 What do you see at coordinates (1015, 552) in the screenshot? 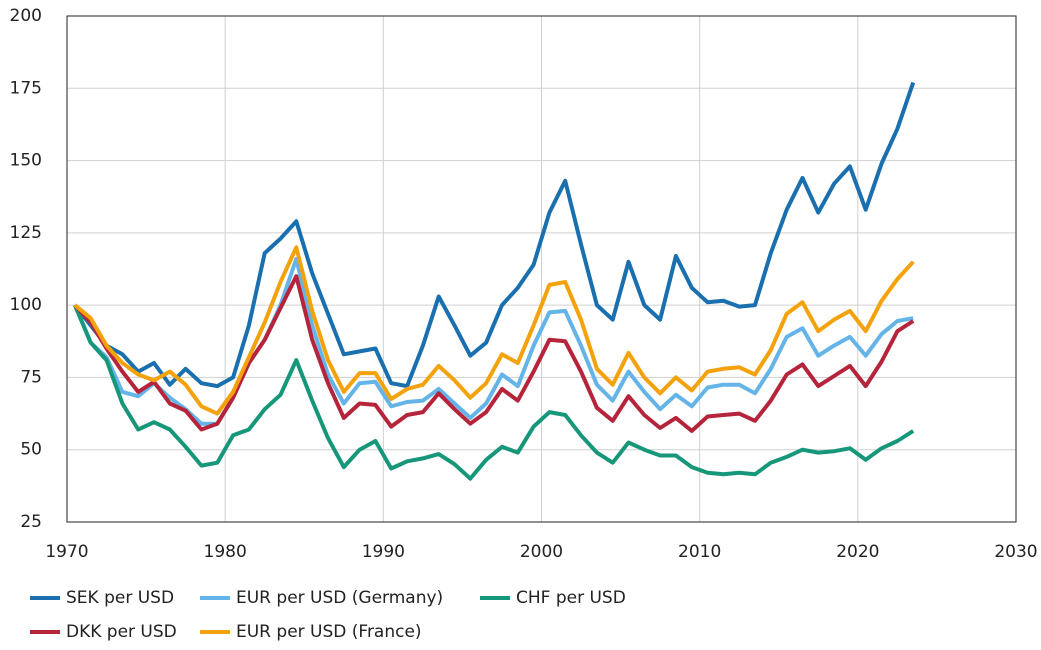
I see `x-tick-label: 2030` at bounding box center [1015, 552].